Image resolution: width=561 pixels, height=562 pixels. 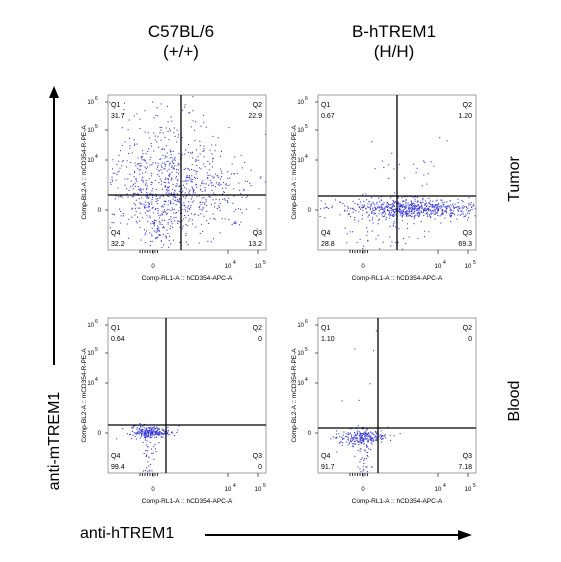 I want to click on quadrant-label-q4: Q4, so click(x=325, y=233).